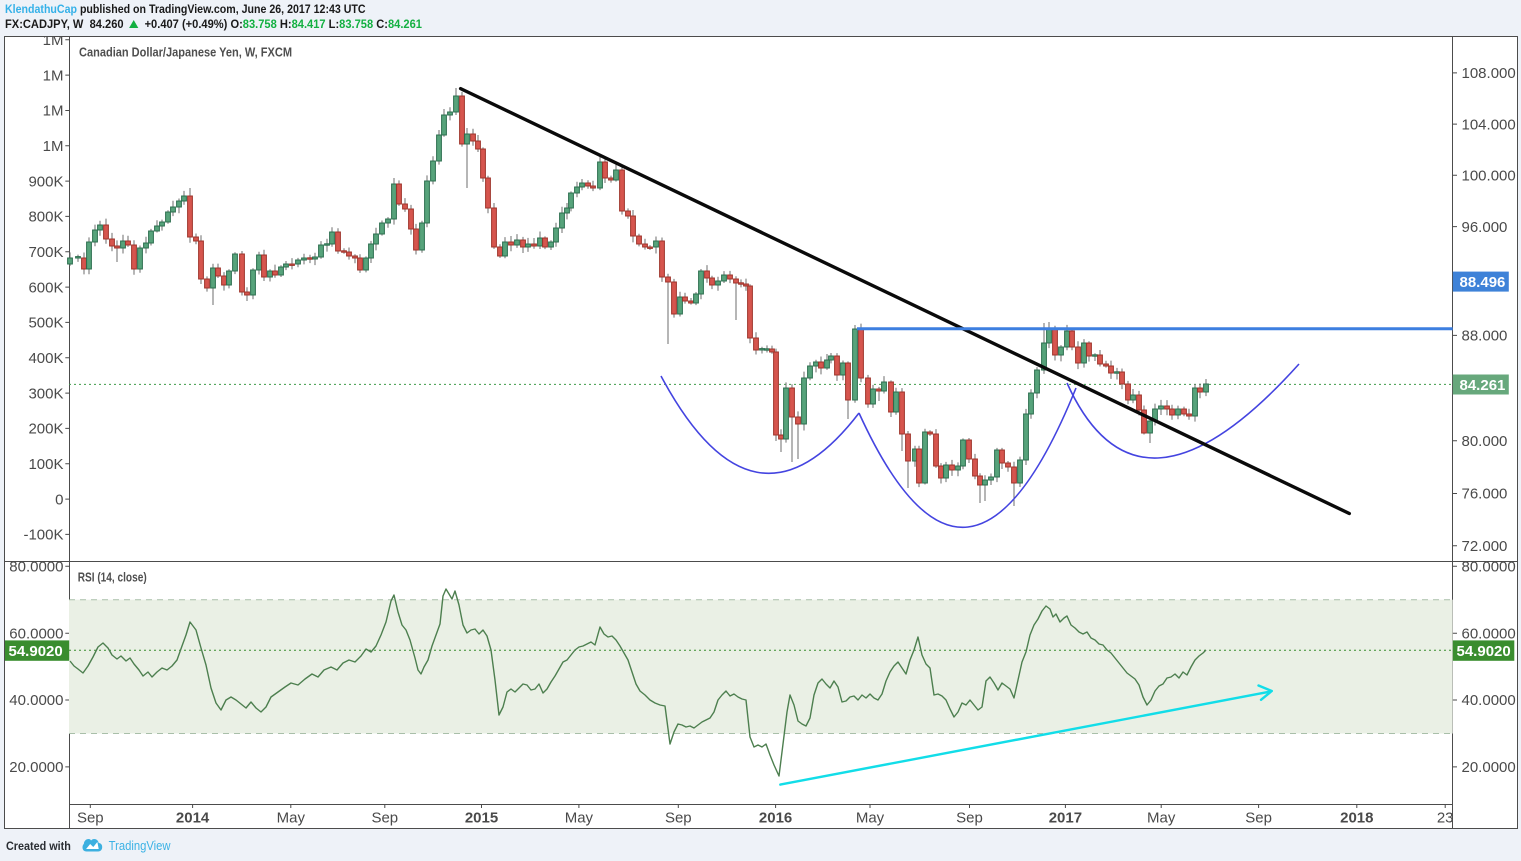 This screenshot has height=861, width=1521. Describe the element at coordinates (112, 578) in the screenshot. I see `svg-text: RSI (14, close)` at that location.